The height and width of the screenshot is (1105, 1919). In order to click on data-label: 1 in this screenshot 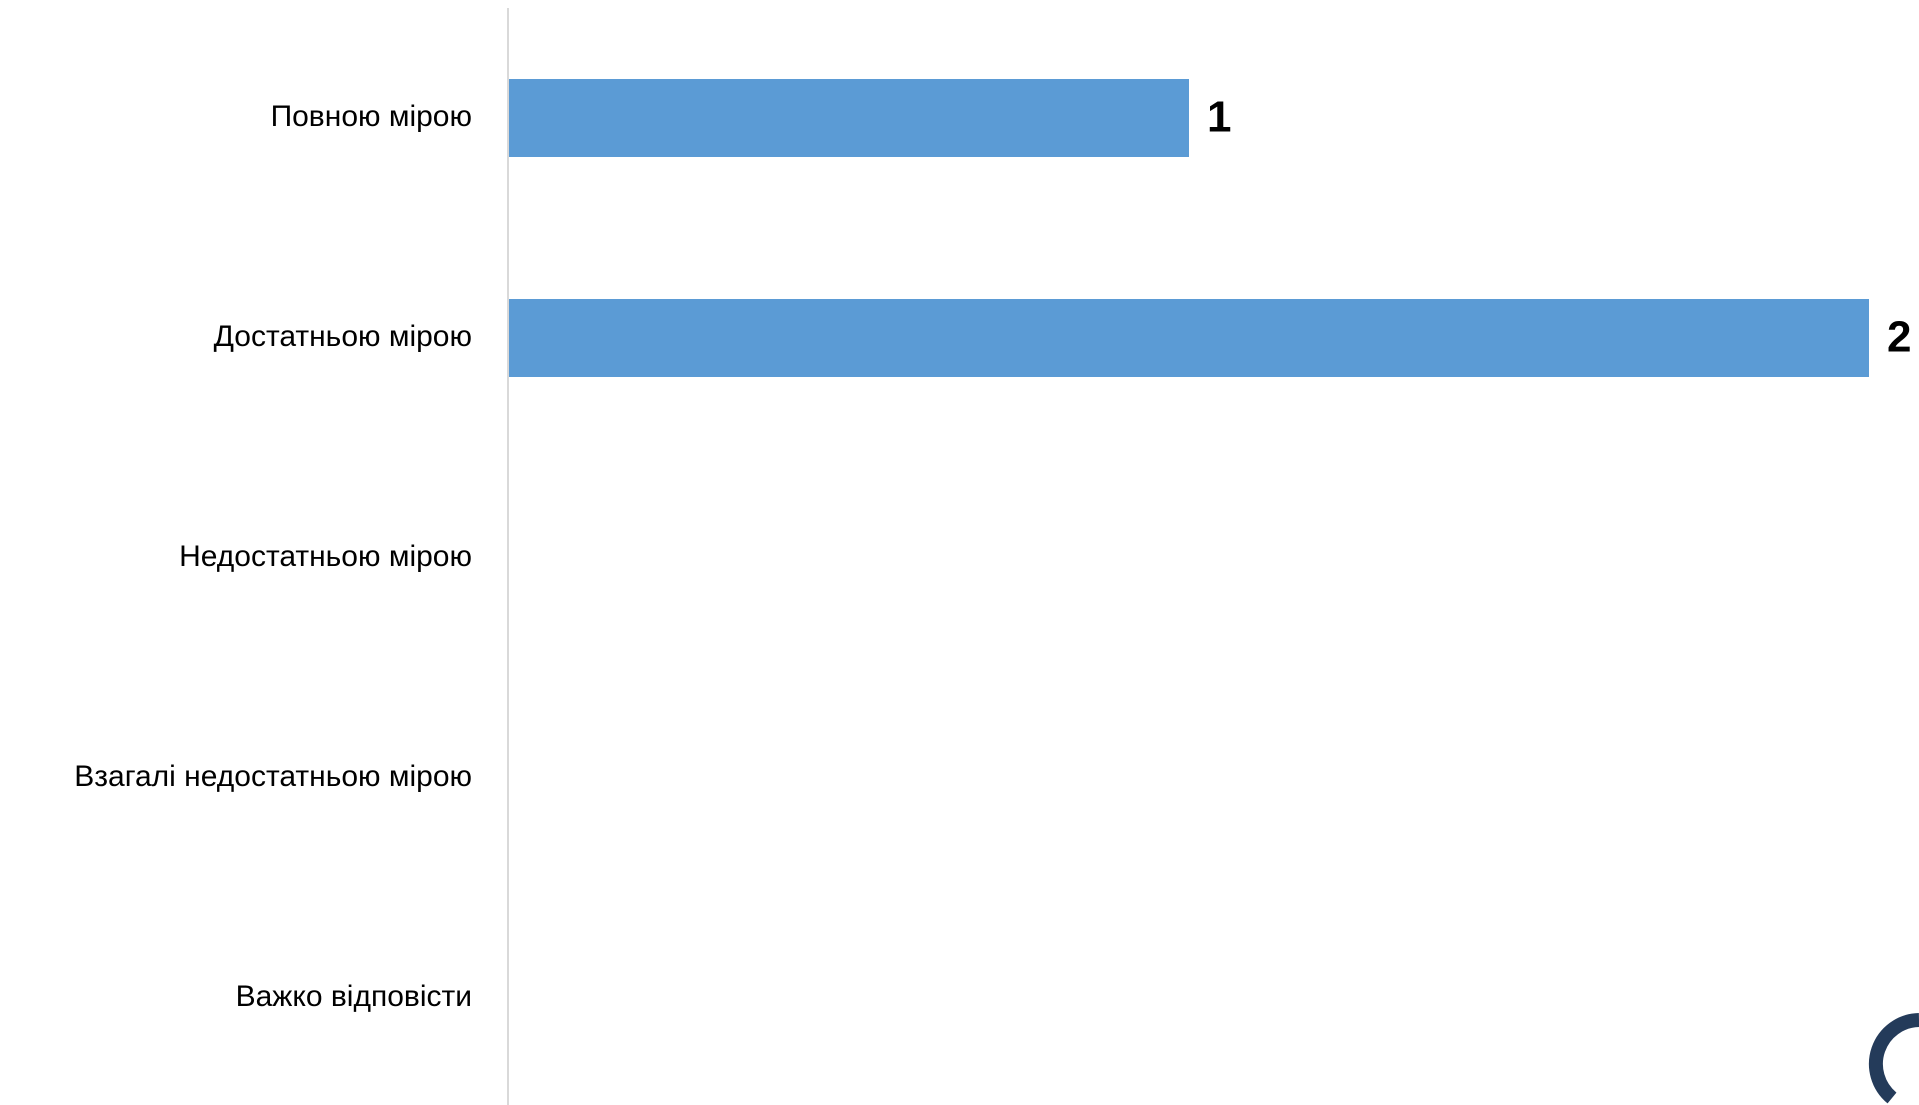, I will do `click(1219, 117)`.